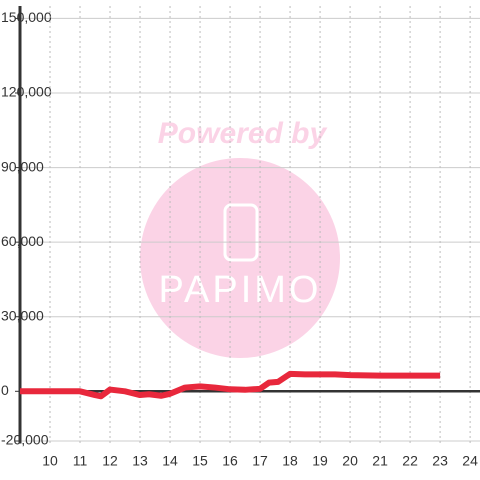  I want to click on watermark-icon, so click(241, 232).